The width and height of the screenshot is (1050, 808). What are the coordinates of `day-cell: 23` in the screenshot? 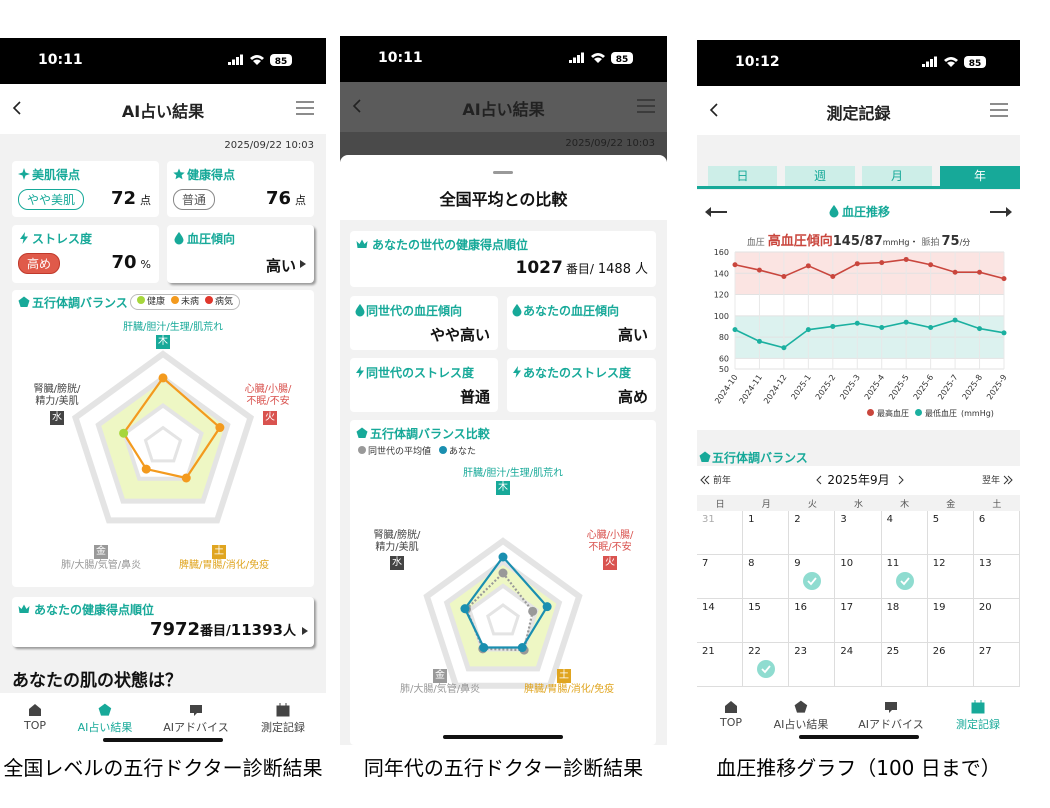 It's located at (812, 665).